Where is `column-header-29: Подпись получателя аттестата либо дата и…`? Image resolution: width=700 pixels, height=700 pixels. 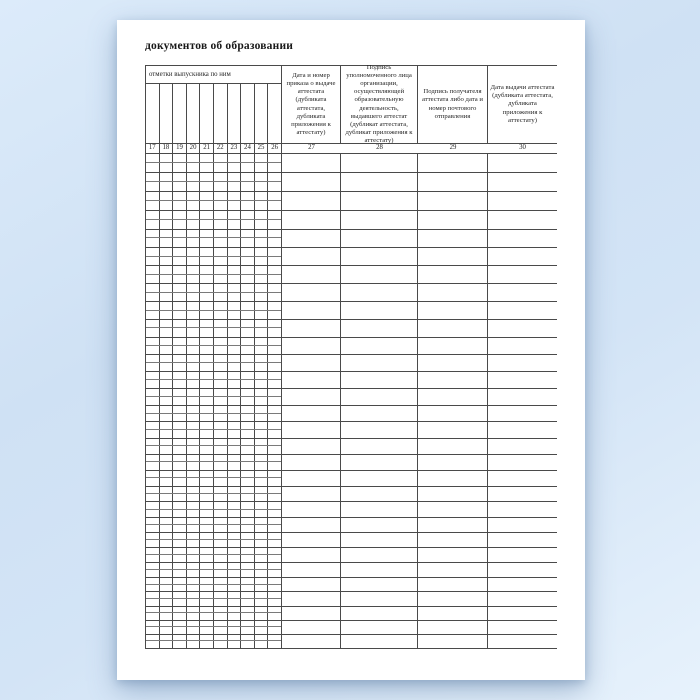
column-header-29: Подпись получателя аттестата либо дата и… is located at coordinates (453, 104).